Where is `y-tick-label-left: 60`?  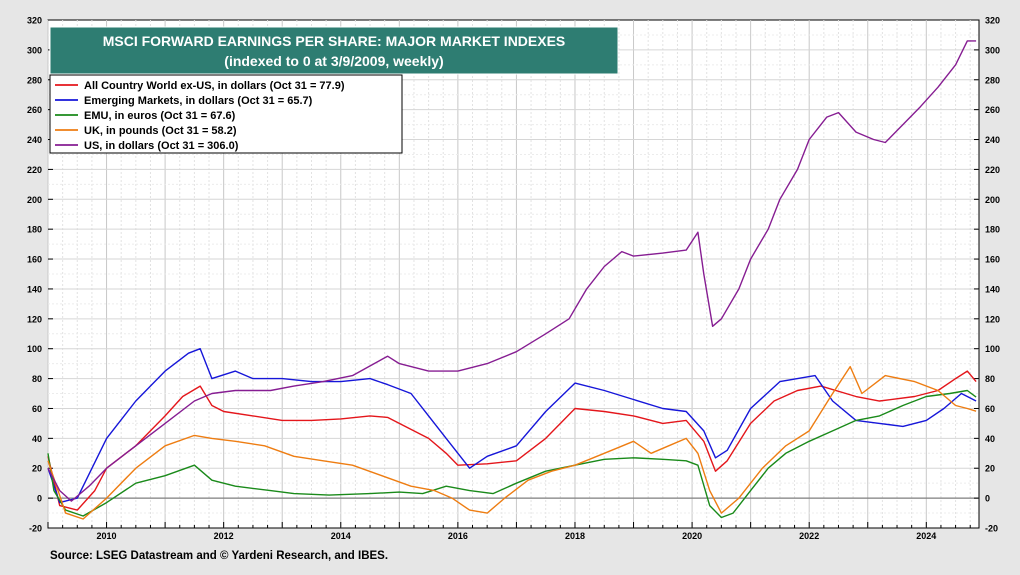
y-tick-label-left: 60 is located at coordinates (37, 409).